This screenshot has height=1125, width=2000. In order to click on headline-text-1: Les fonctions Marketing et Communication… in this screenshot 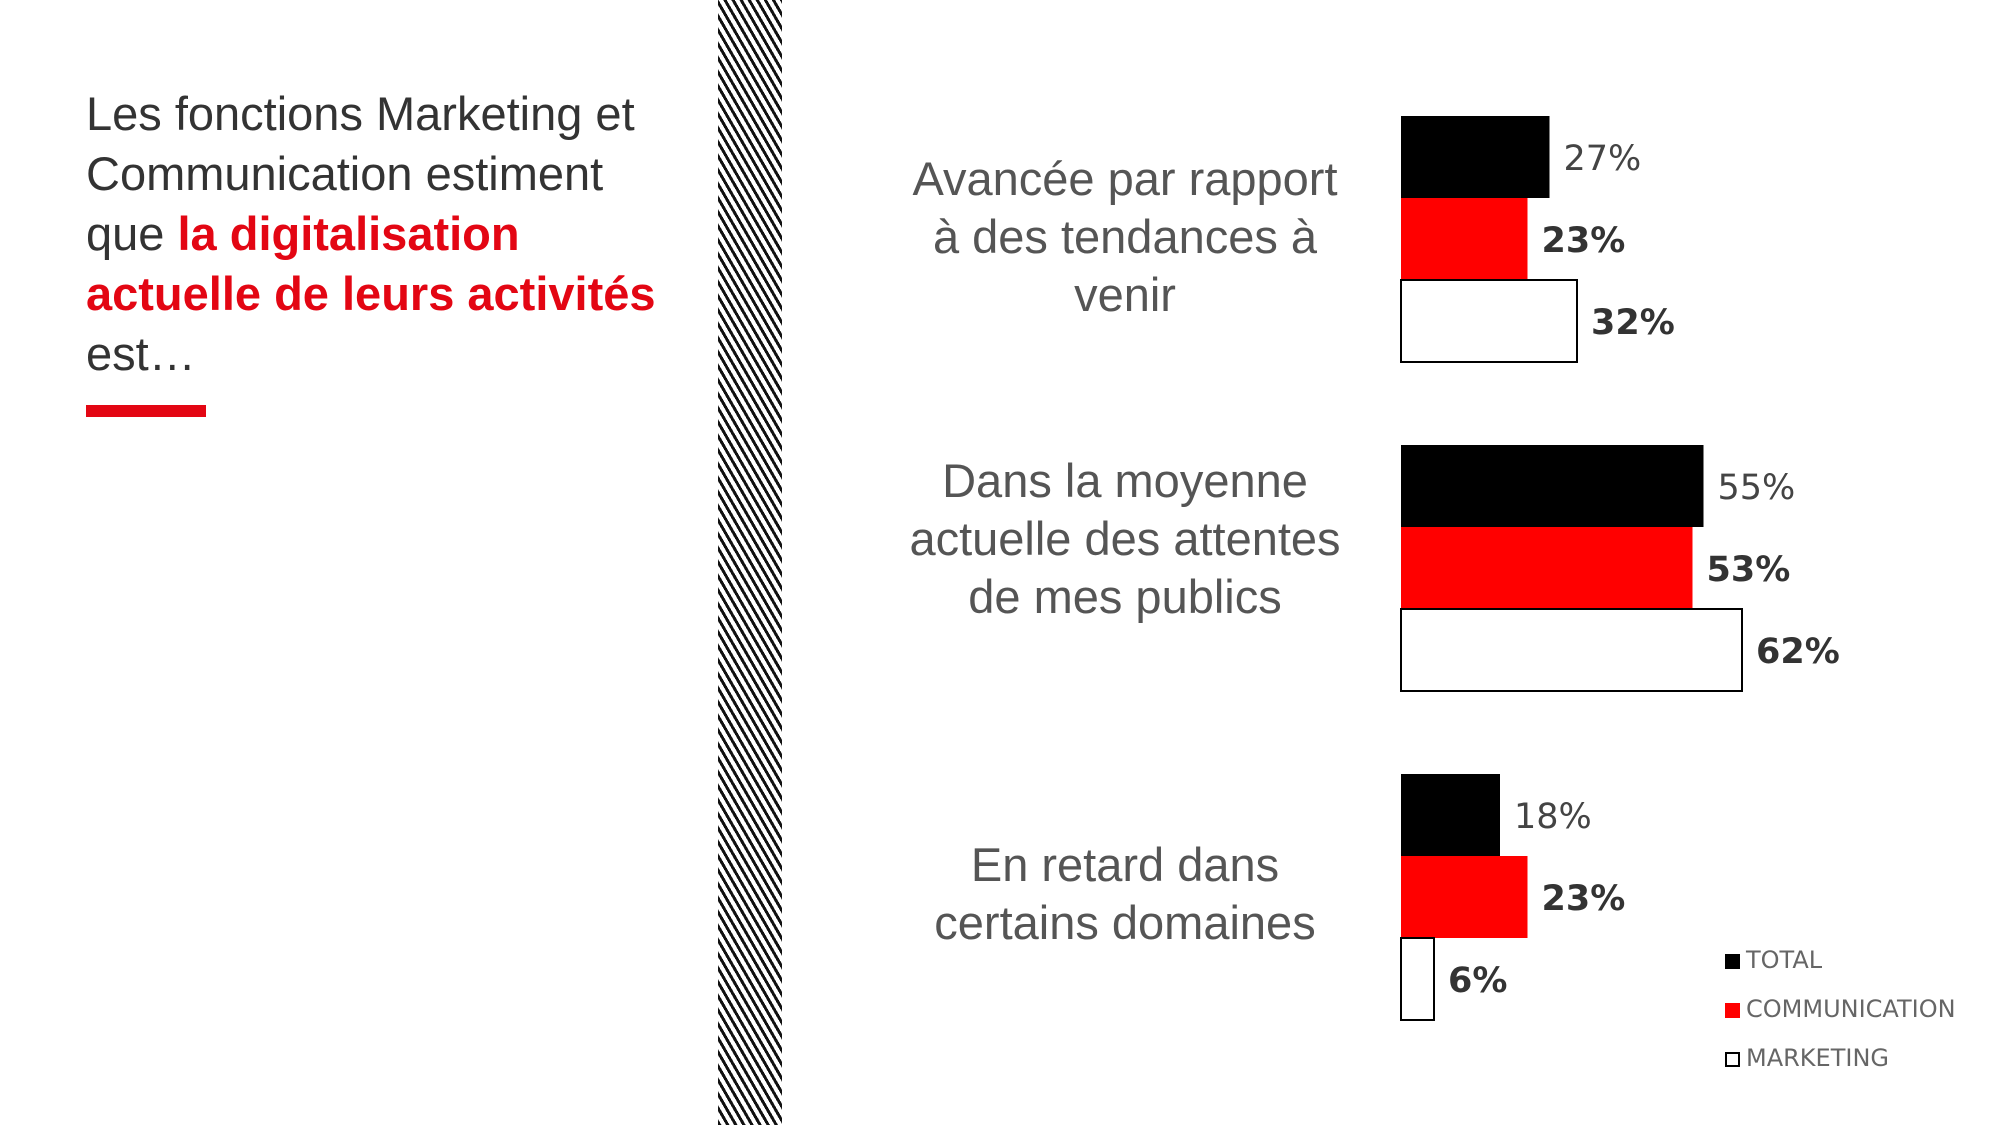, I will do `click(360, 173)`.